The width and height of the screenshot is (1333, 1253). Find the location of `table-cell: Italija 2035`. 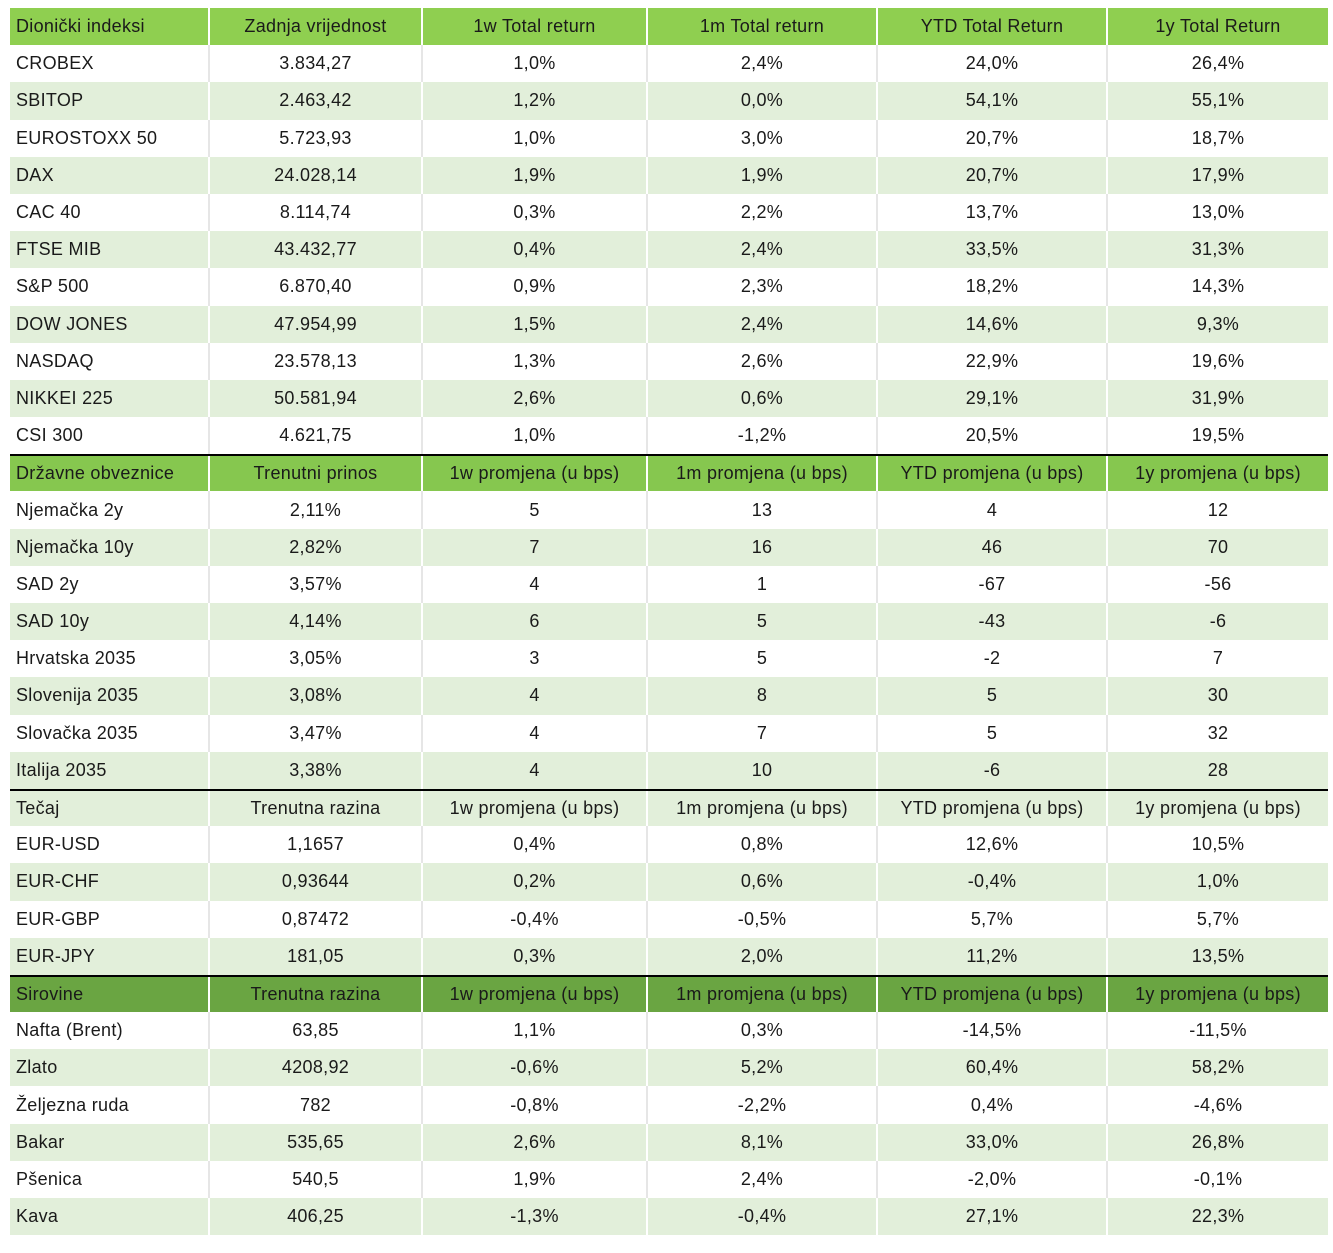

table-cell: Italija 2035 is located at coordinates (110, 770).